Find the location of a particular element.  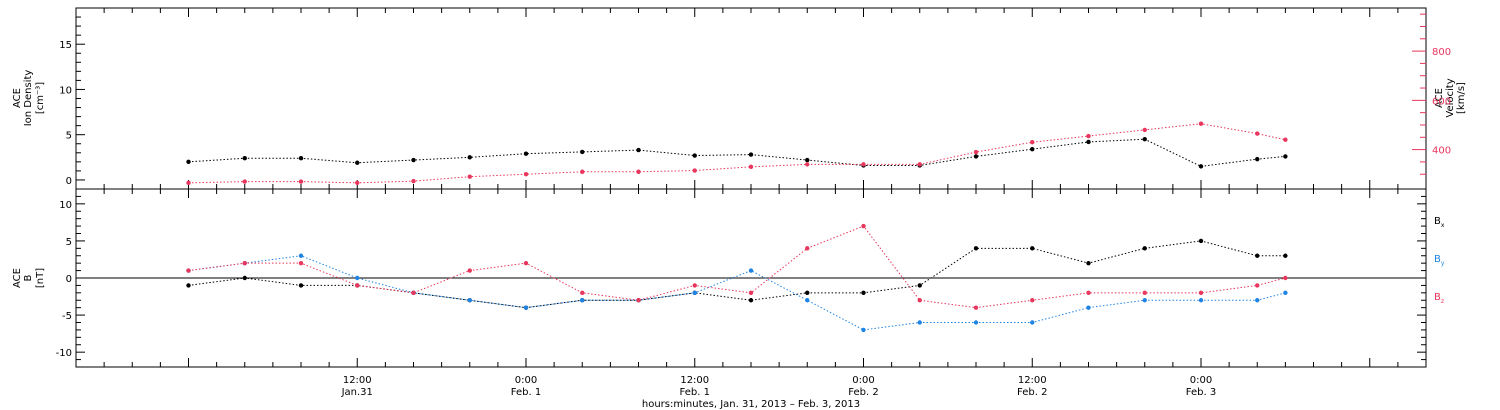

density-y-tick-label: 15 is located at coordinates (65, 45).